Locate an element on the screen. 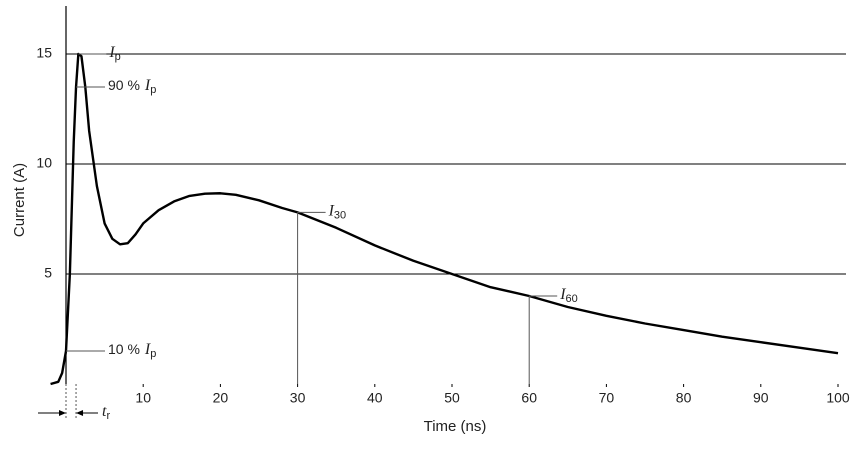 The height and width of the screenshot is (471, 865). y-axis-label: Current (A) is located at coordinates (19, 200).